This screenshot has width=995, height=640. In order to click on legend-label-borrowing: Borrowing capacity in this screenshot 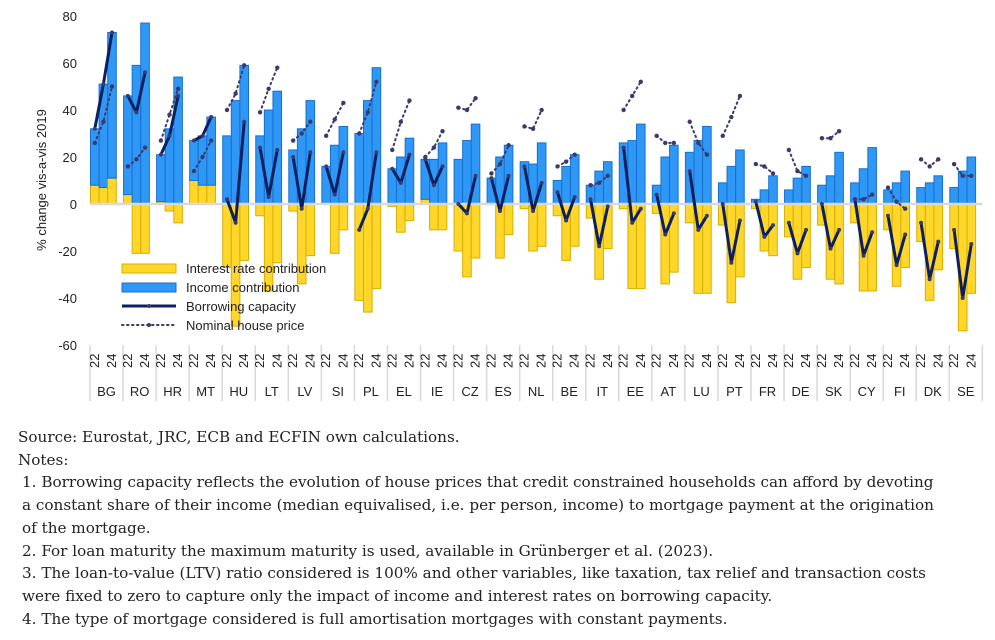, I will do `click(241, 306)`.